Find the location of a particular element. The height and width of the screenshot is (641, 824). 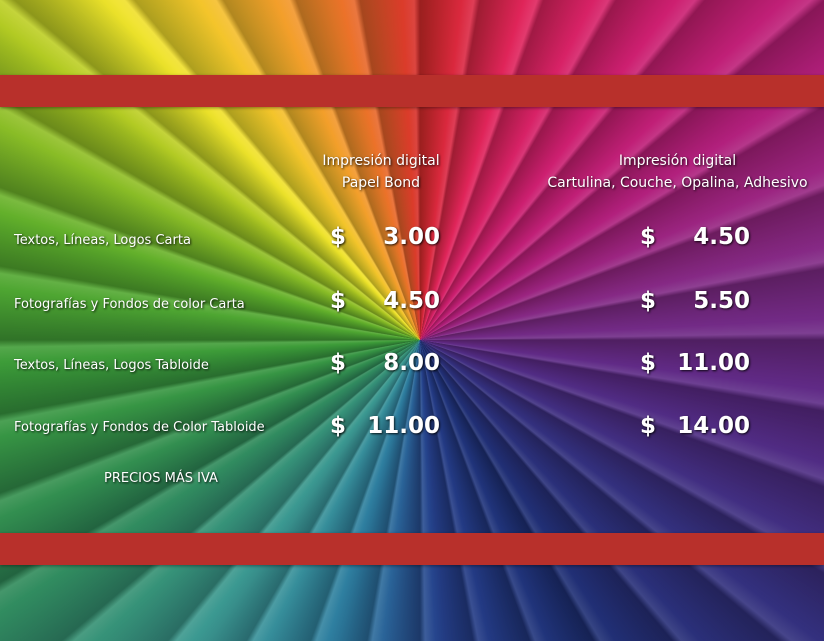

column-header-bond-line2: Papel Bond is located at coordinates (381, 183).